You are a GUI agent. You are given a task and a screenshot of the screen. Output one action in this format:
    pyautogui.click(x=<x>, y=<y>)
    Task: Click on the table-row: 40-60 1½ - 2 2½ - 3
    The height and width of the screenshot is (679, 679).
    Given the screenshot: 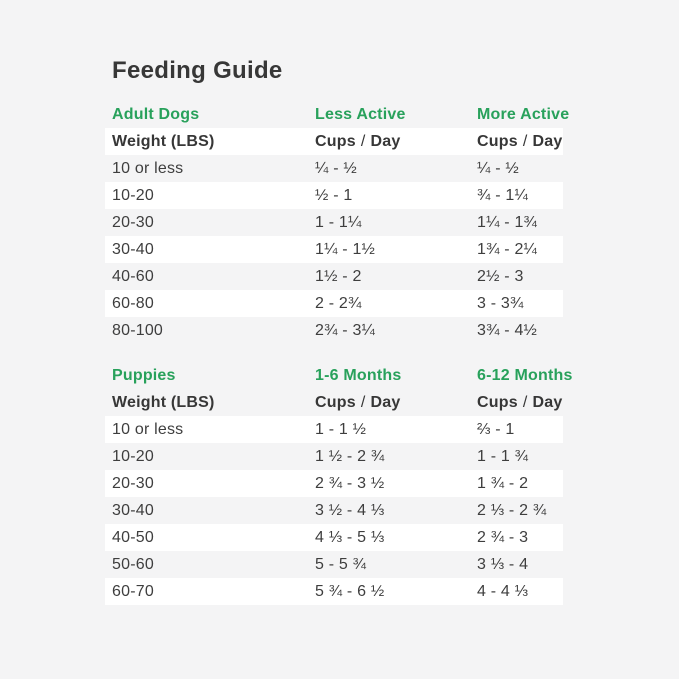 What is the action you would take?
    pyautogui.click(x=334, y=276)
    